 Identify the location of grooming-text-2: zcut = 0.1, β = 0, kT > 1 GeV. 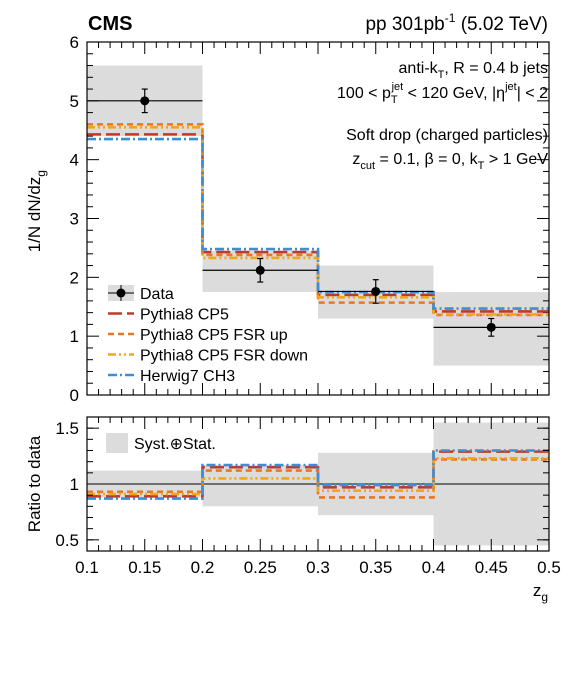
(450, 161).